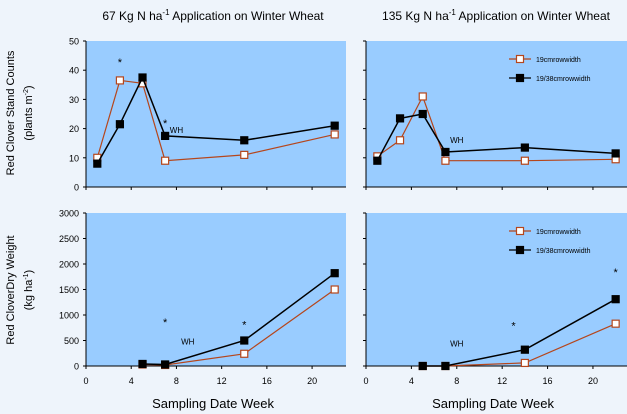 Image resolution: width=627 pixels, height=414 pixels. What do you see at coordinates (29, 294) in the screenshot?
I see `row-label-unit-stem: (kg ha` at bounding box center [29, 294].